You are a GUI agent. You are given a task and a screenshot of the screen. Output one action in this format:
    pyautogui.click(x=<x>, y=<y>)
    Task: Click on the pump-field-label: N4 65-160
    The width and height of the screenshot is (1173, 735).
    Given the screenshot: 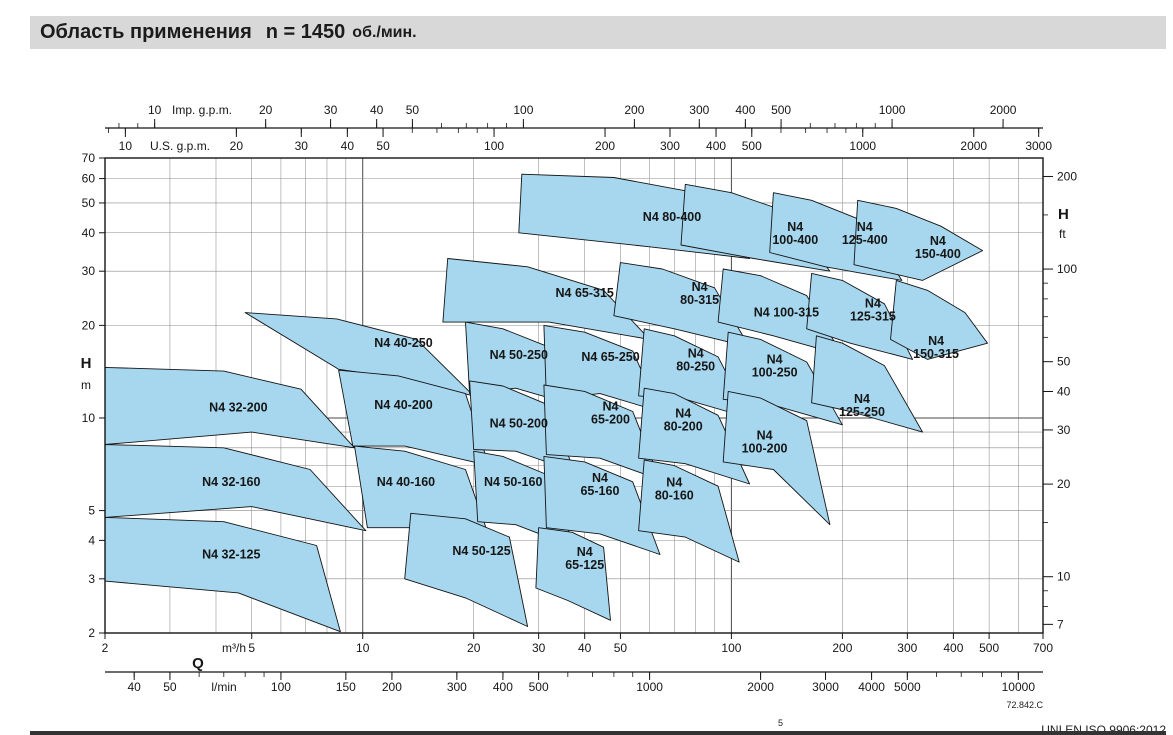 What is the action you would take?
    pyautogui.click(x=599, y=484)
    